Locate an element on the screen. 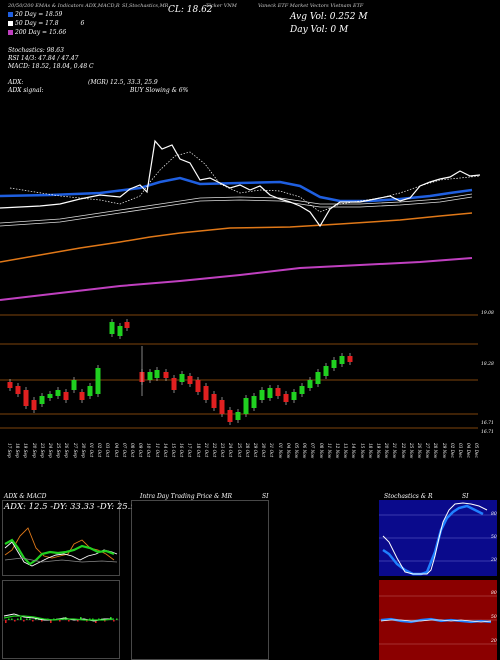 This screenshot has height=660, width=500. adx-macd-title: ADX & MACD is located at coordinates (25, 496).